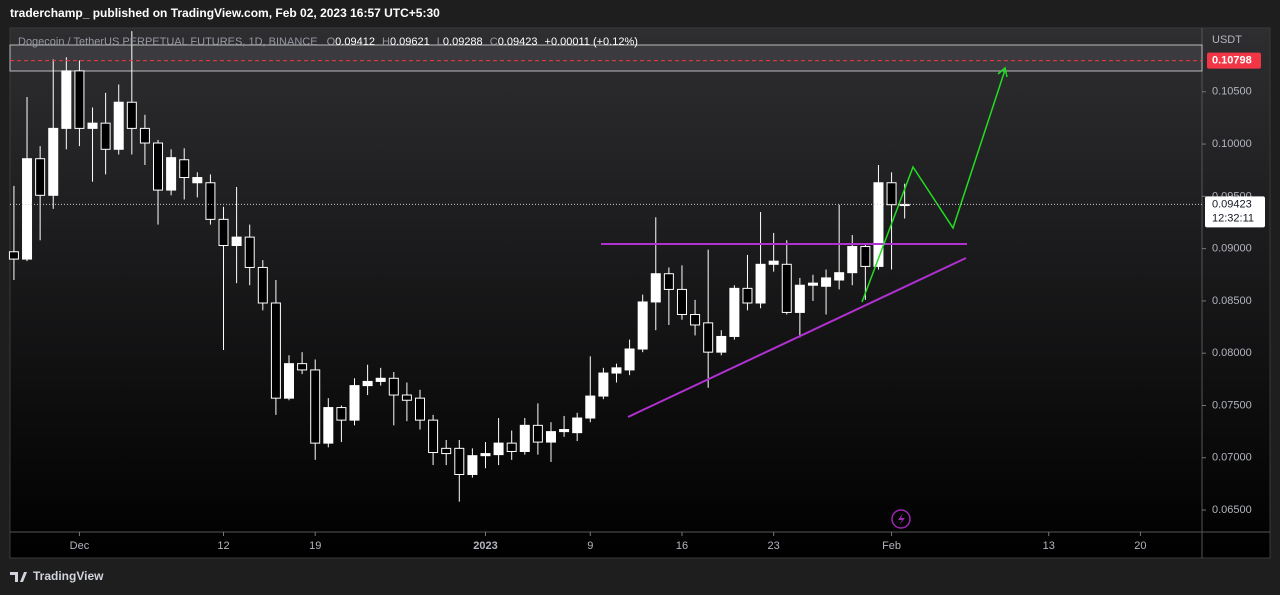  I want to click on price-line-badge, so click(1234, 60).